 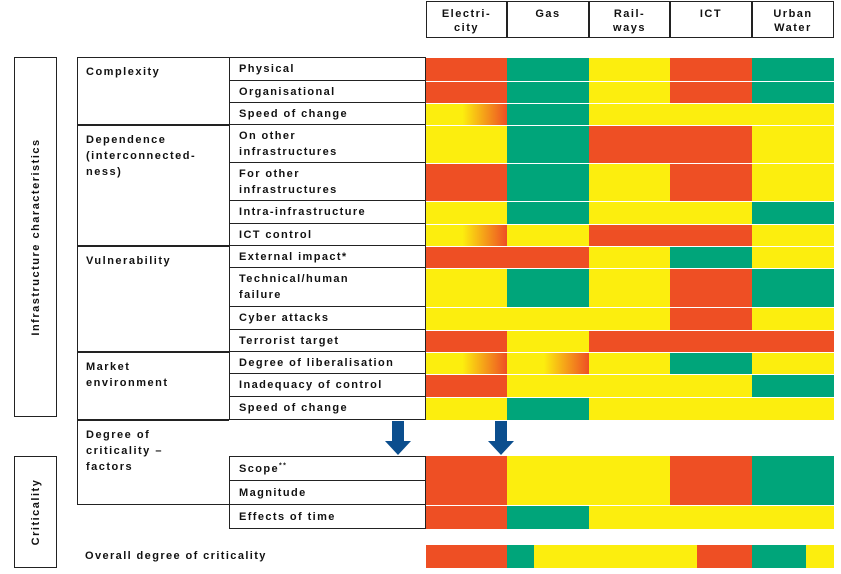 I want to click on row-label: Intra-infrastructure, so click(x=327, y=212).